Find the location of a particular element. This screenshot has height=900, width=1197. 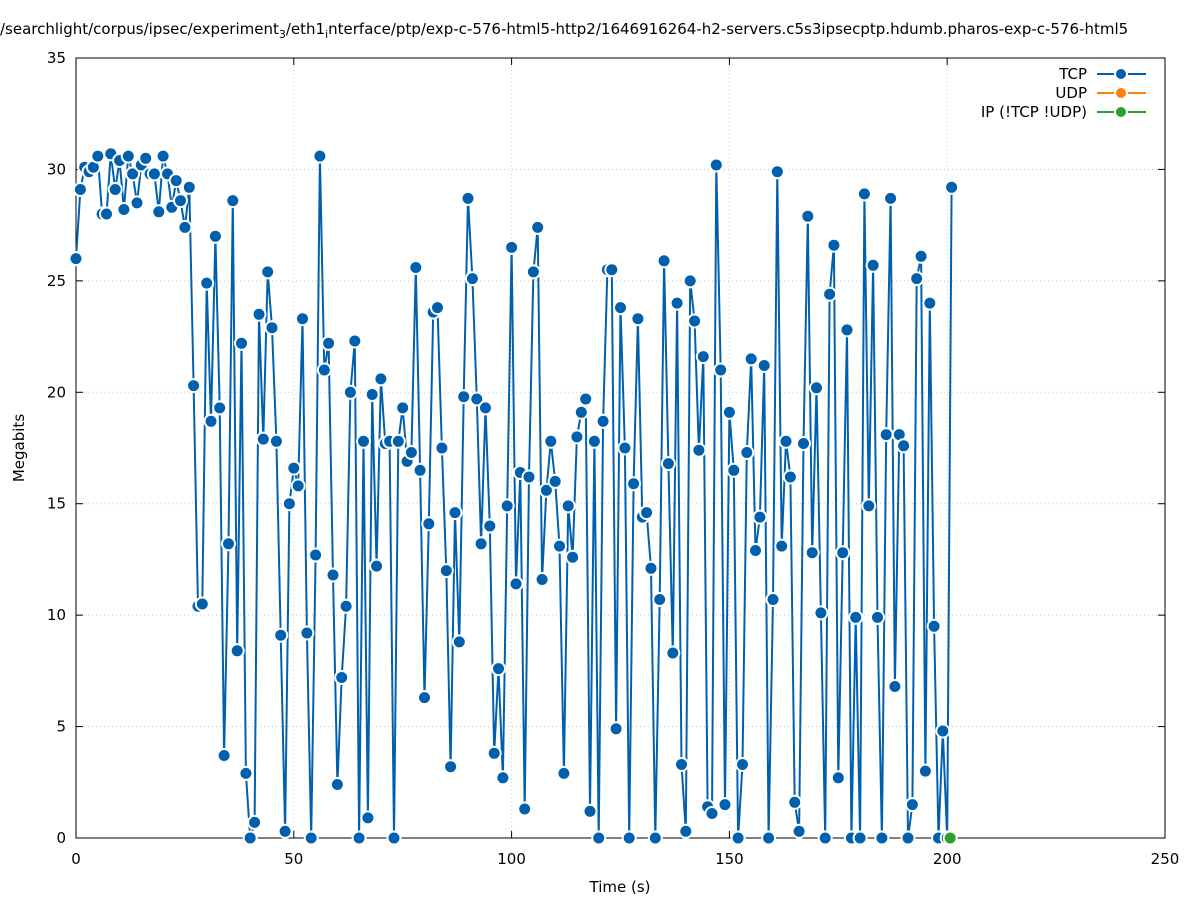

x-tick-label: 100 is located at coordinates (511, 859).